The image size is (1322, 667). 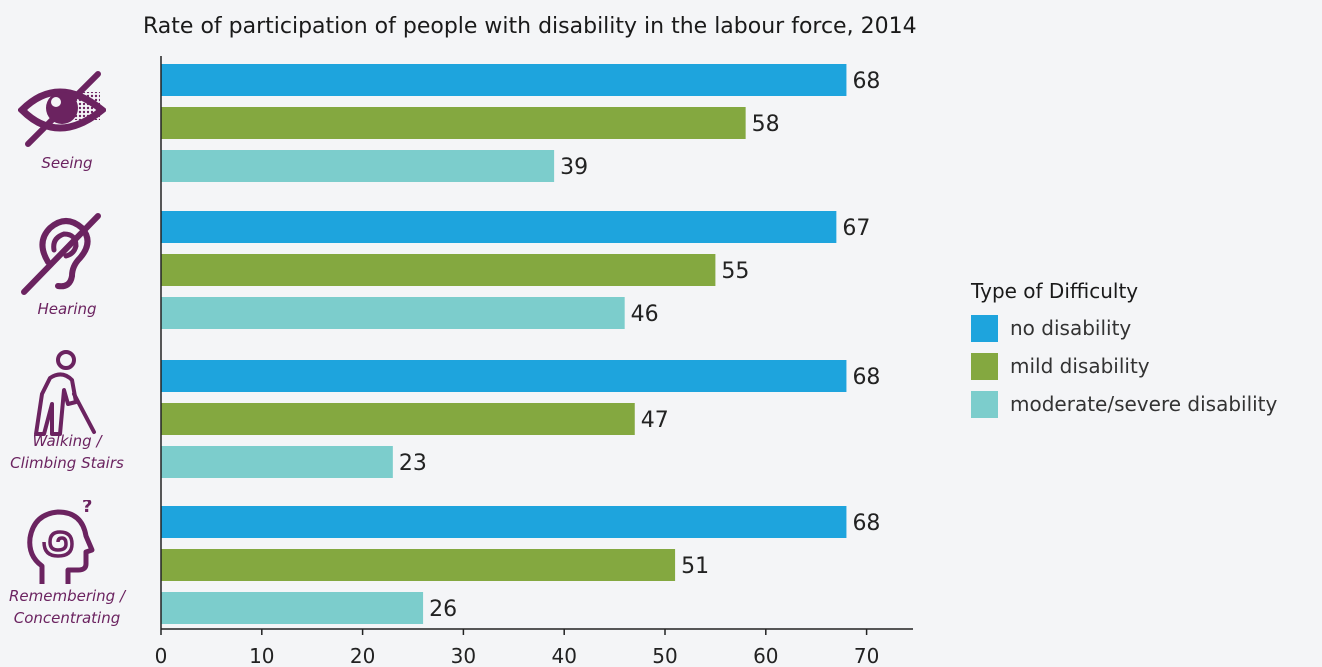 I want to click on legend-item-1: mild disability, so click(x=1124, y=366).